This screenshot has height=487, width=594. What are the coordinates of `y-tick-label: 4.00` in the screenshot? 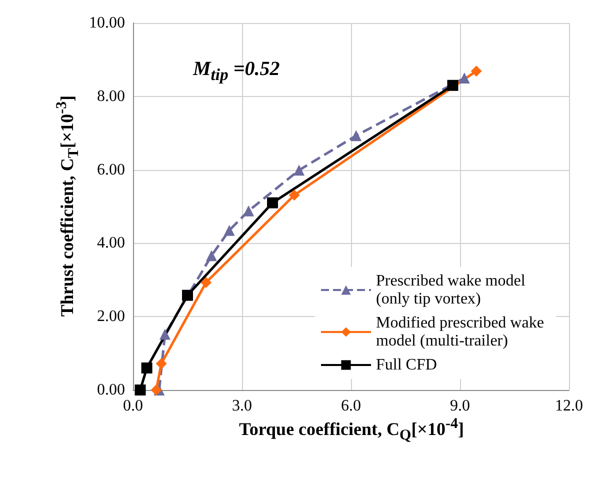 It's located at (111, 243).